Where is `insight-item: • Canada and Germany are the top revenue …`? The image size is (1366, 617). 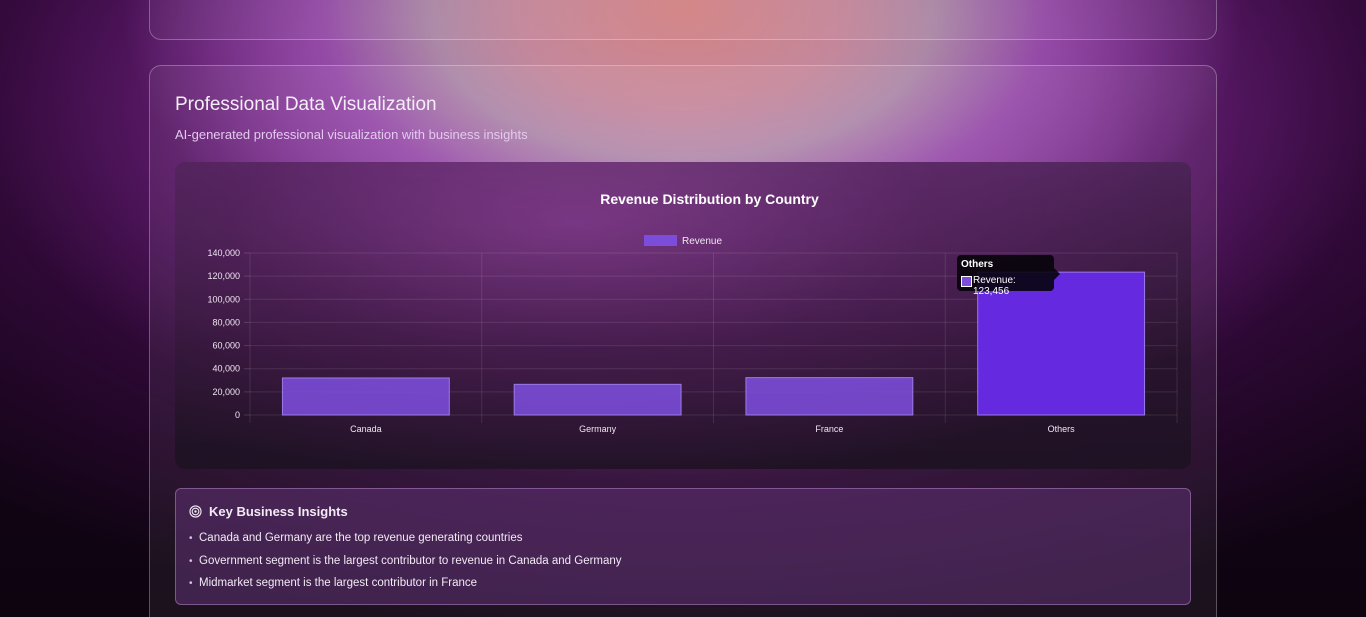 insight-item: • Canada and Germany are the top revenue … is located at coordinates (356, 538).